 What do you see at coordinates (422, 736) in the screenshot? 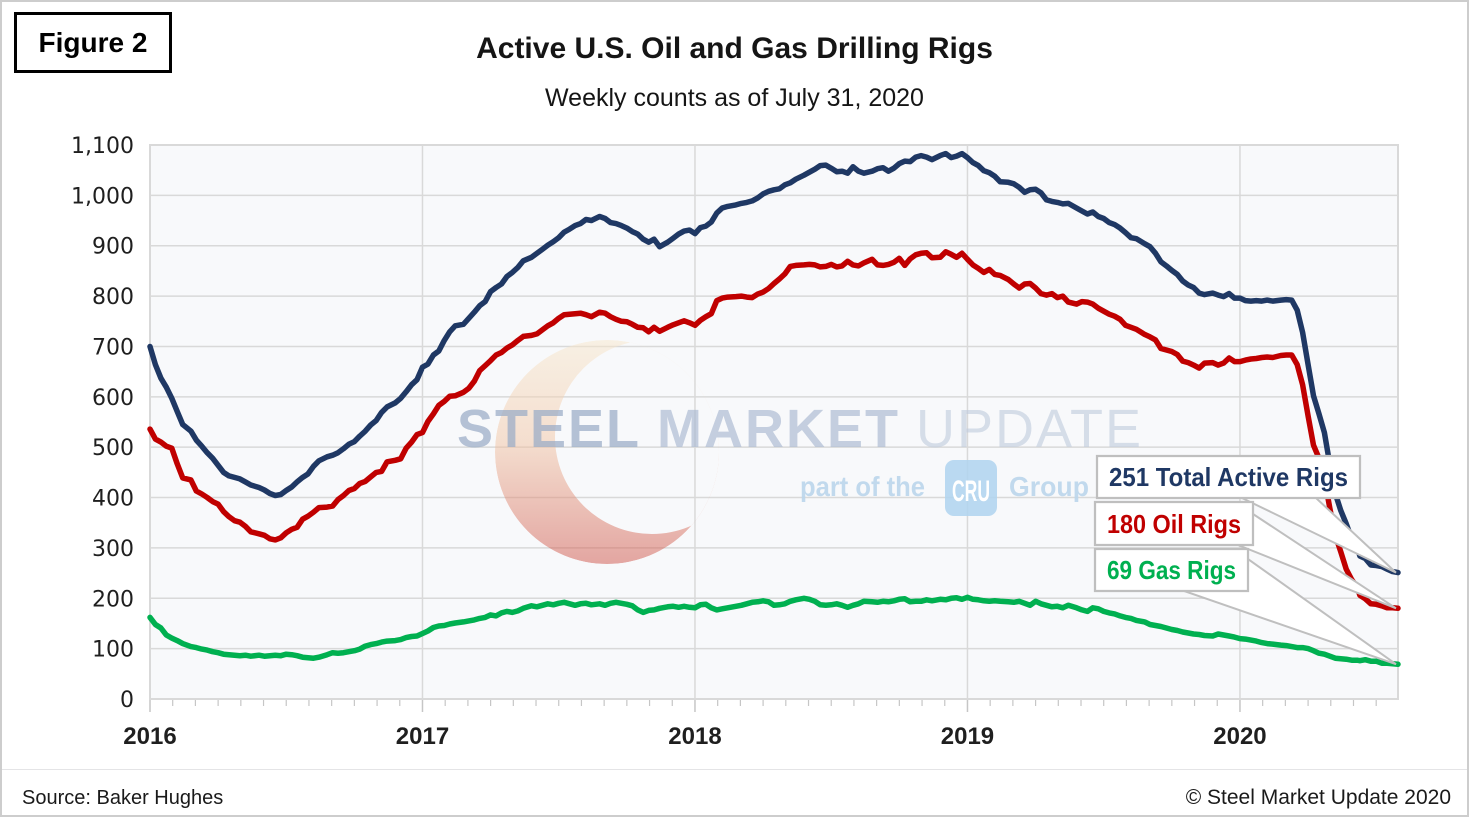
I see `x-axis-label: 2017` at bounding box center [422, 736].